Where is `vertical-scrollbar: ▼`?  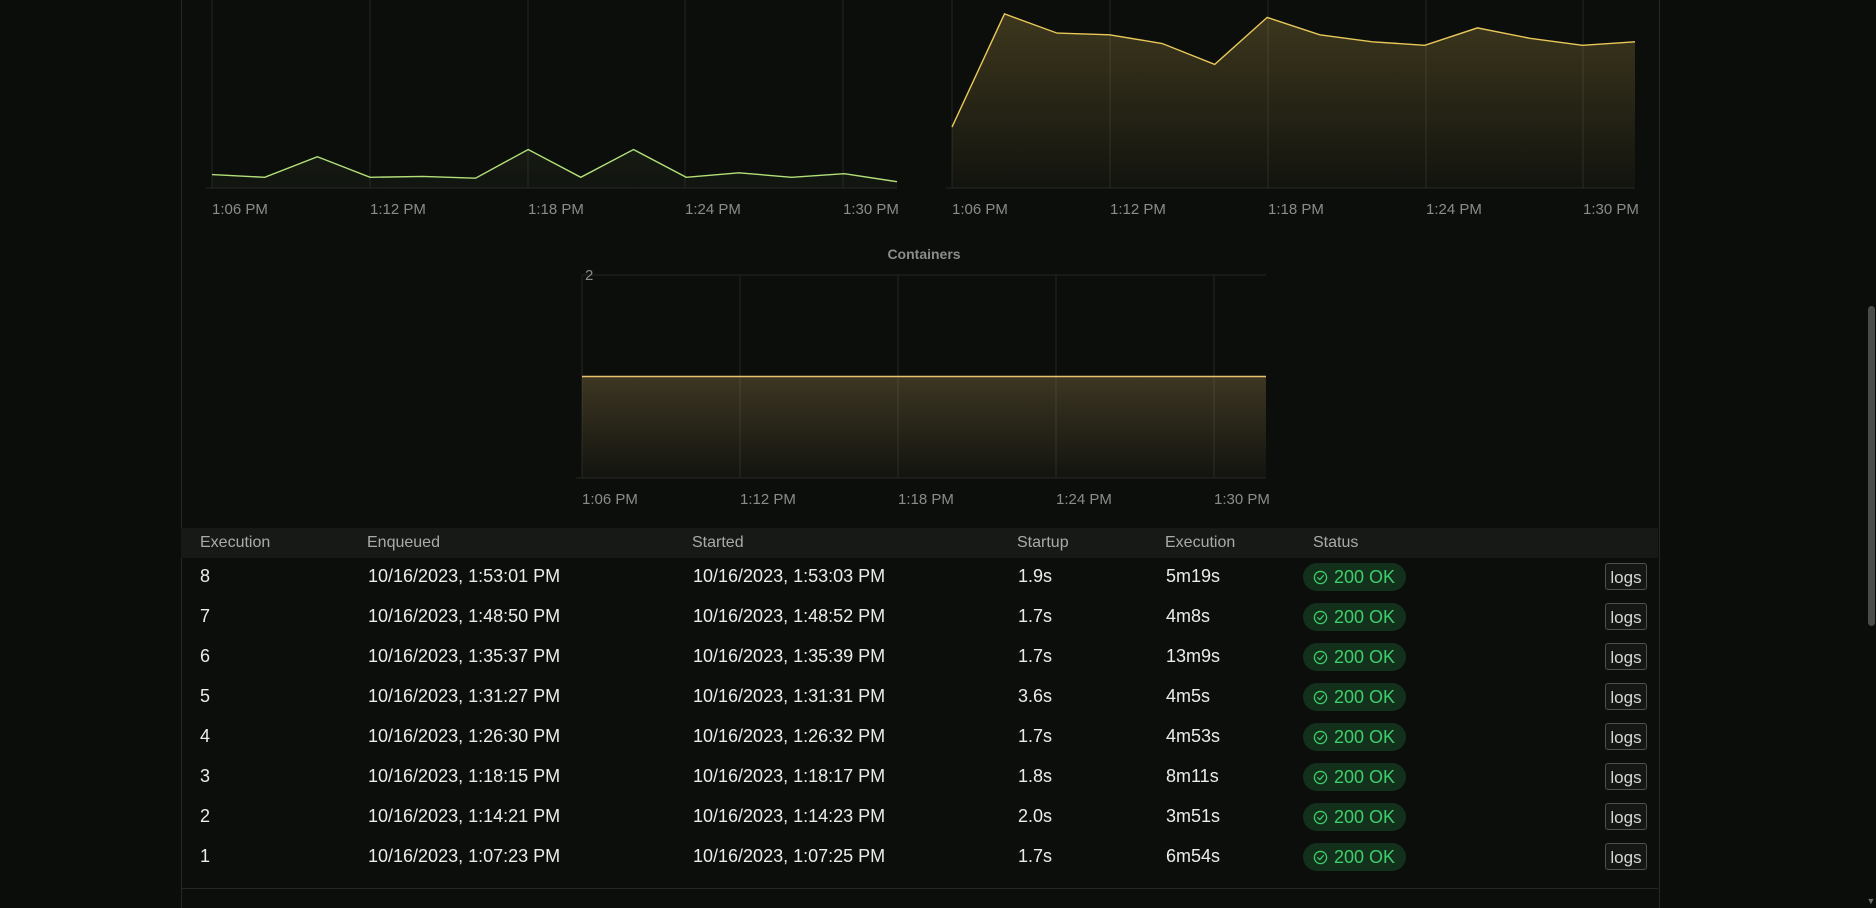 vertical-scrollbar: ▼ is located at coordinates (1871, 454).